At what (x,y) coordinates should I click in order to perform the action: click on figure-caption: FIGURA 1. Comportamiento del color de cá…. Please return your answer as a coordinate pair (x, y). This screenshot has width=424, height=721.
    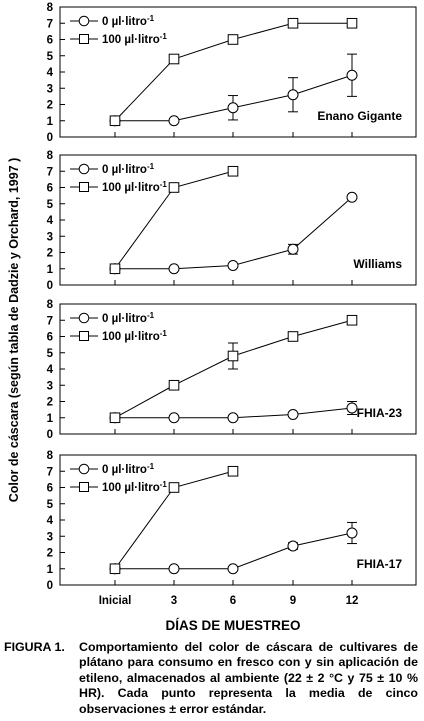
    Looking at the image, I should click on (211, 678).